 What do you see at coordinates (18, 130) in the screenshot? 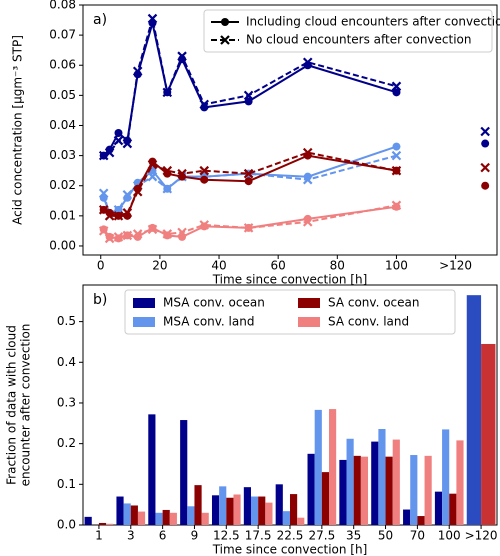
I see `y-axis-label: Acid concentration [μgm⁻³ STP]` at bounding box center [18, 130].